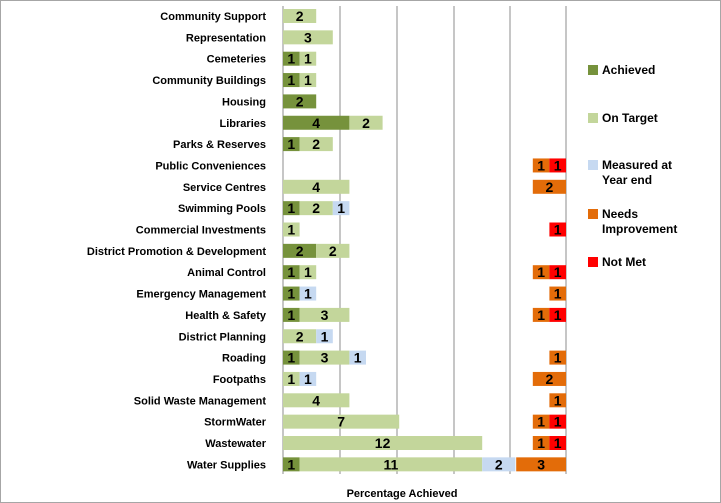  I want to click on bar-not-met-commercial-investments, so click(557, 229).